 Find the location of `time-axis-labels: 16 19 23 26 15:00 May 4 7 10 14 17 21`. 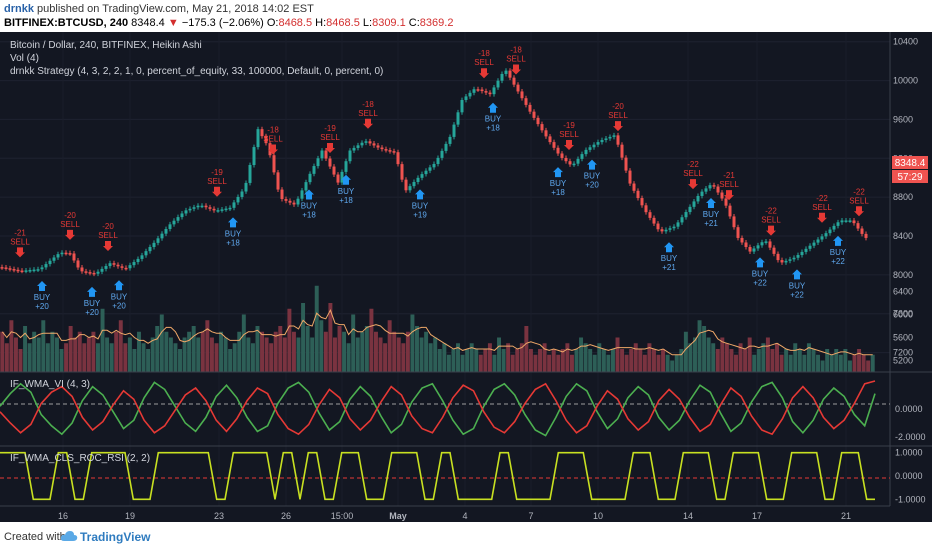

time-axis-labels: 16 19 23 26 15:00 May 4 7 10 14 17 21 is located at coordinates (454, 516).